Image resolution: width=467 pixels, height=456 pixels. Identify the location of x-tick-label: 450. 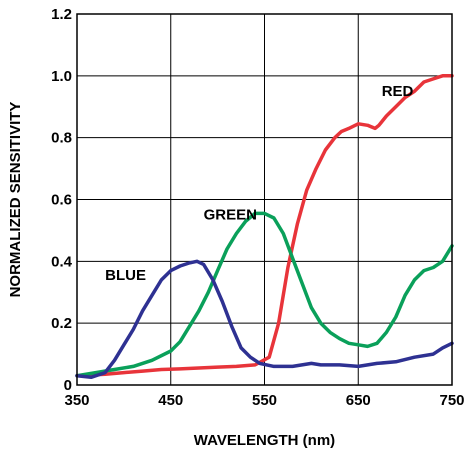
(170, 400).